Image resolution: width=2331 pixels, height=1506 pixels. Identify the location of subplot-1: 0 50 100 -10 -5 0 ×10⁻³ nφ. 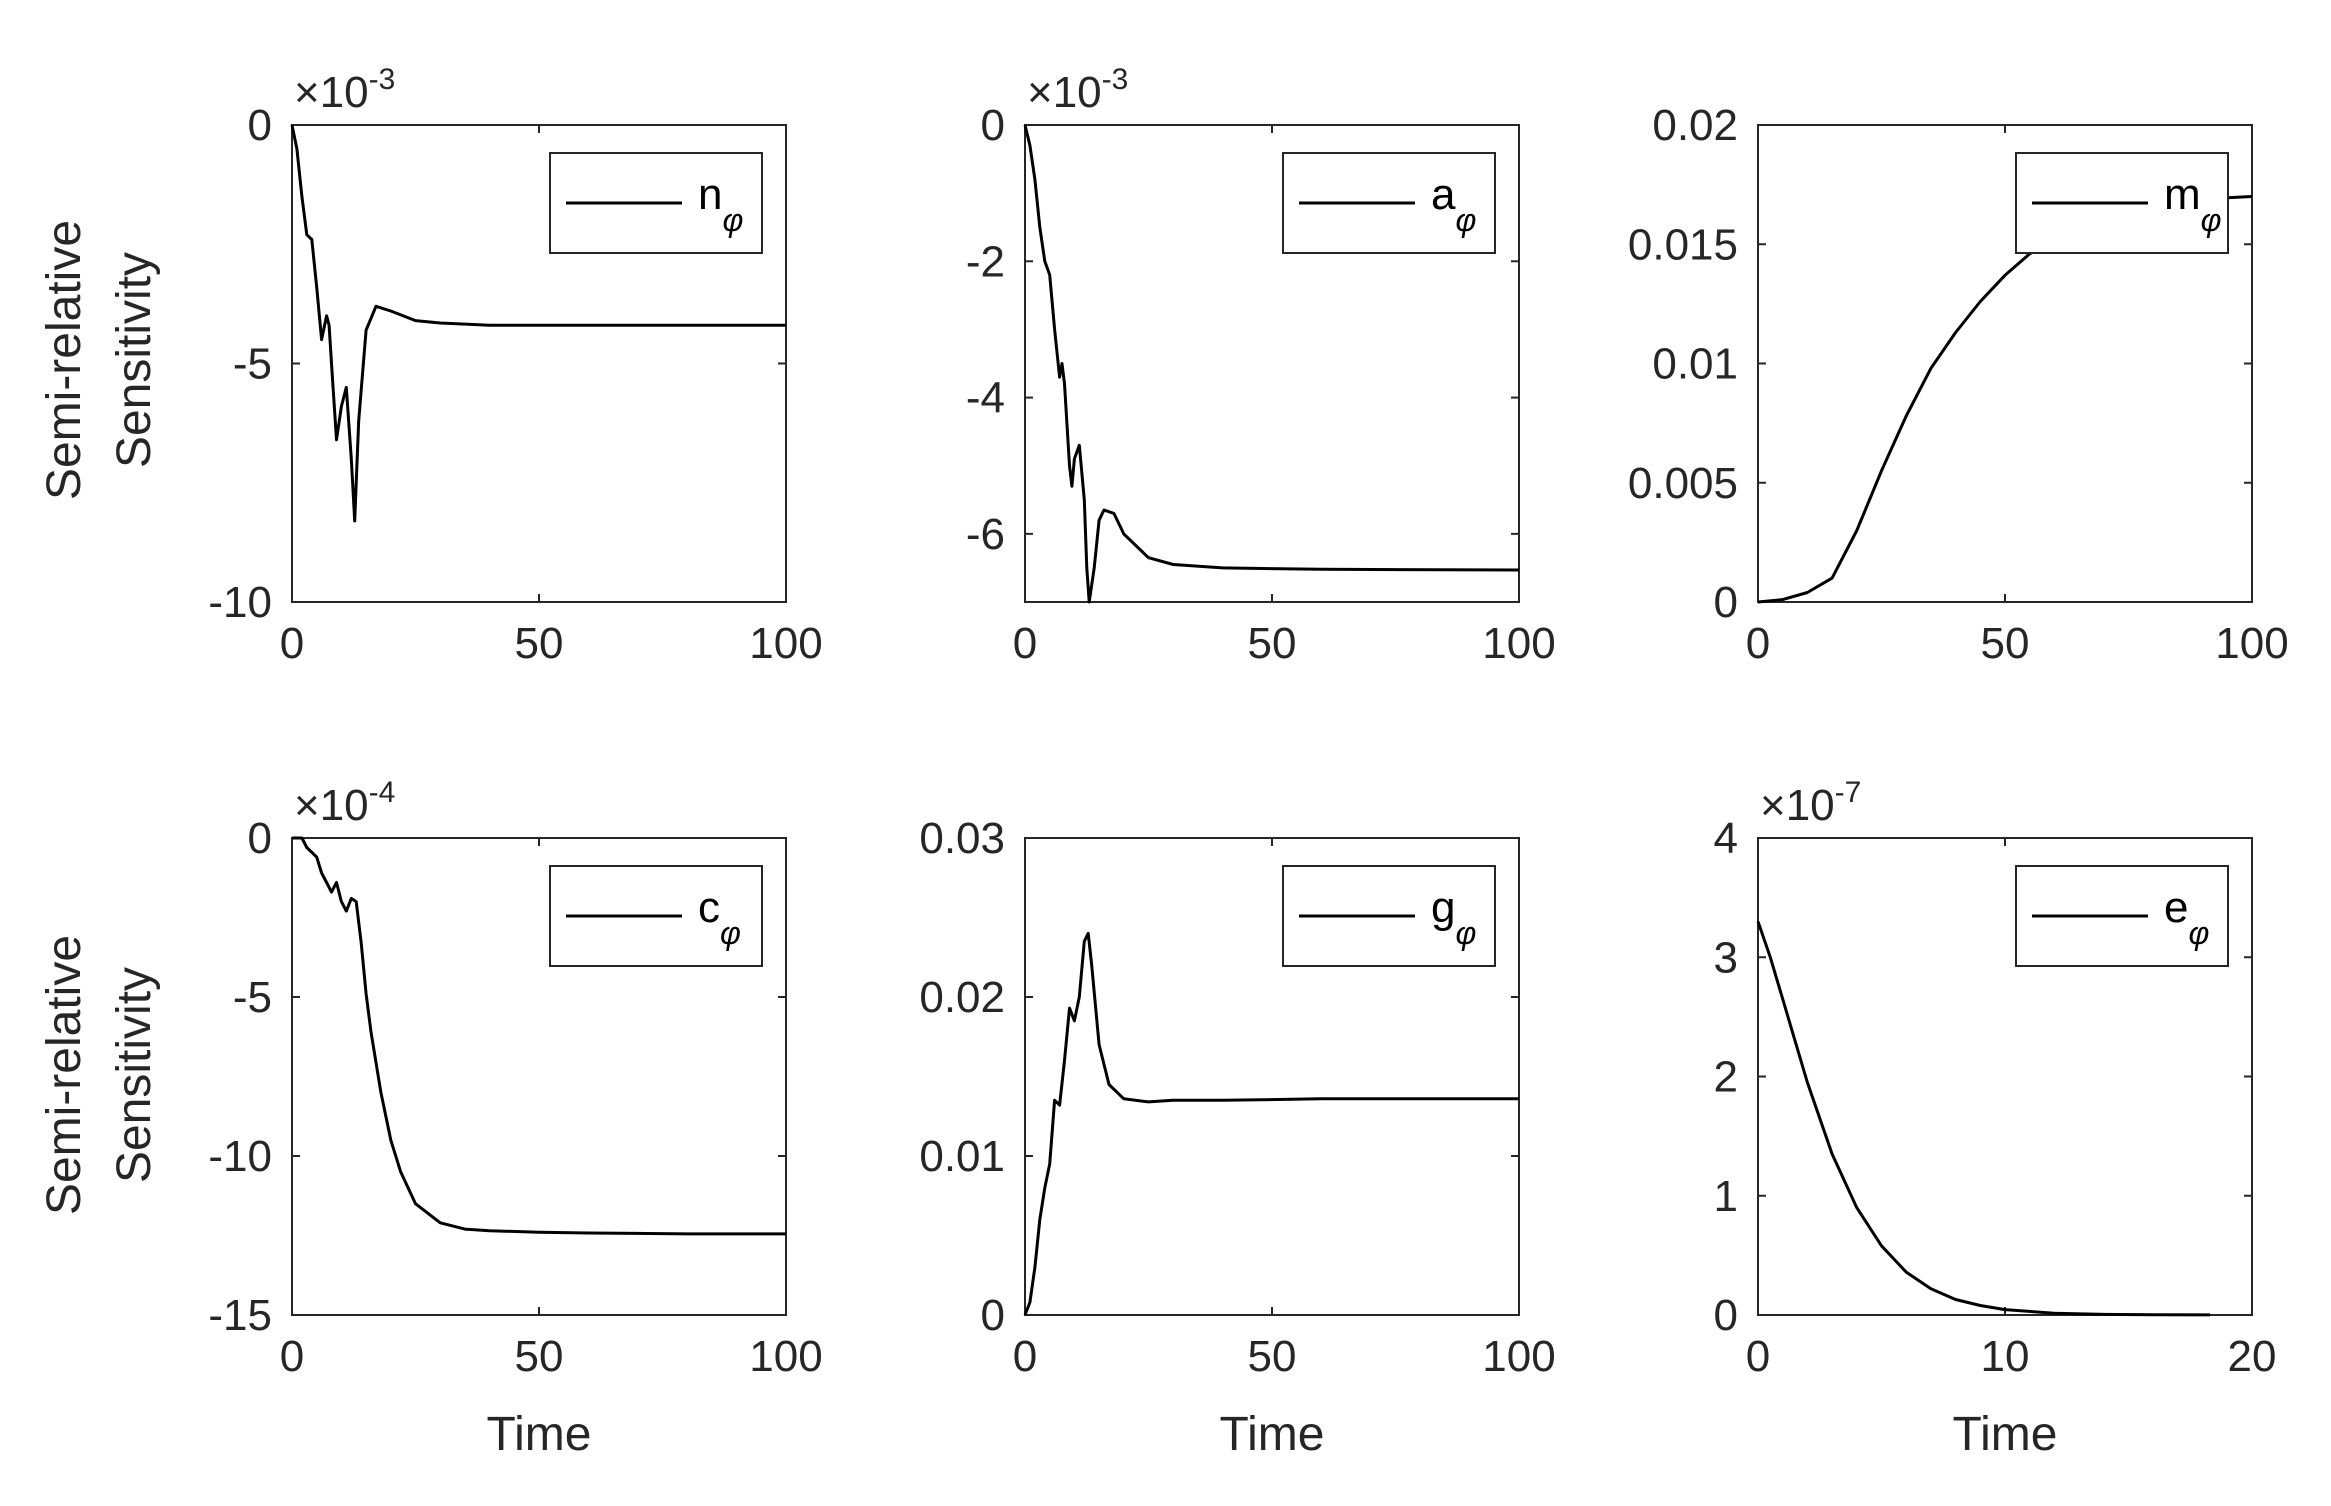
(515, 365).